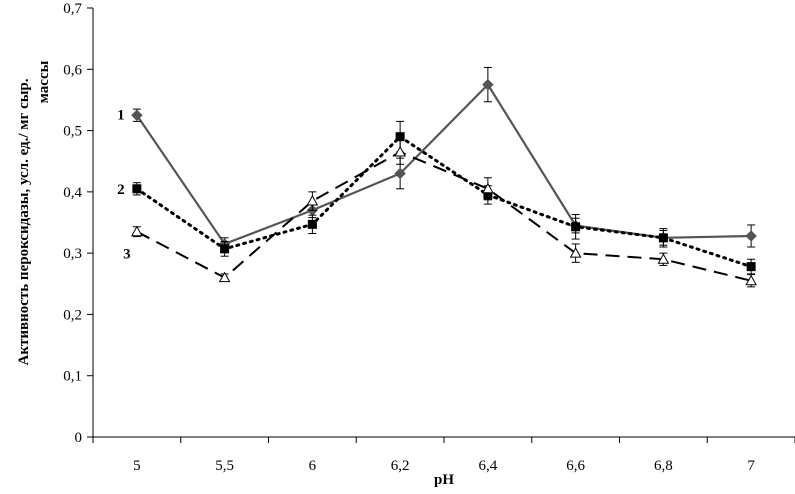  I want to click on y-tick-label: 0,4, so click(72, 193).